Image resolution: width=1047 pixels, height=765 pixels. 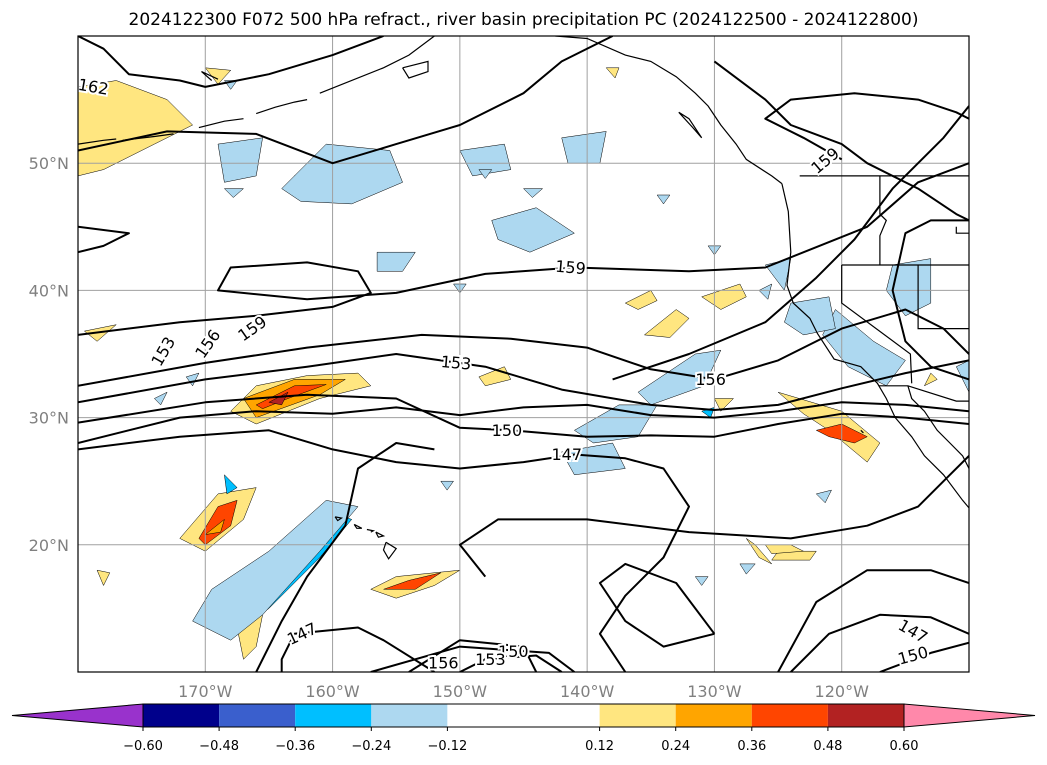 I want to click on latitude-tick-label: 40°N, so click(x=49, y=290).